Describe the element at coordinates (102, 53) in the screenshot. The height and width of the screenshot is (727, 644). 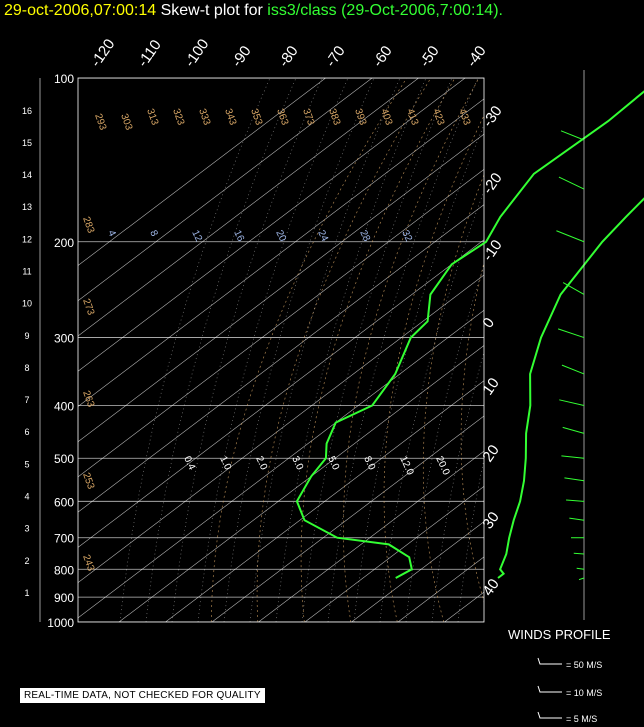
I see `isotherm-label-top-0: -120` at that location.